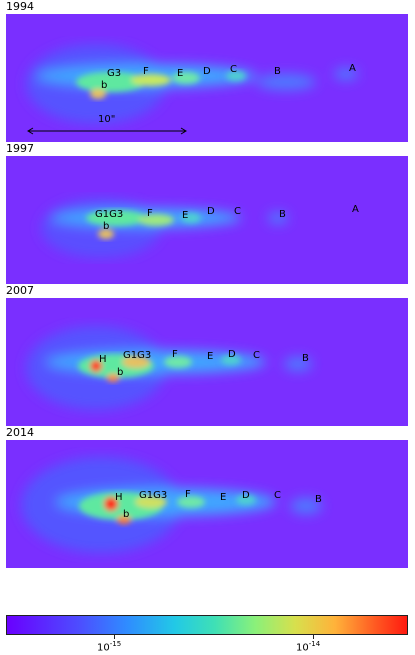  Describe the element at coordinates (107, 119) in the screenshot. I see `scale-bar-label: 10"` at that location.